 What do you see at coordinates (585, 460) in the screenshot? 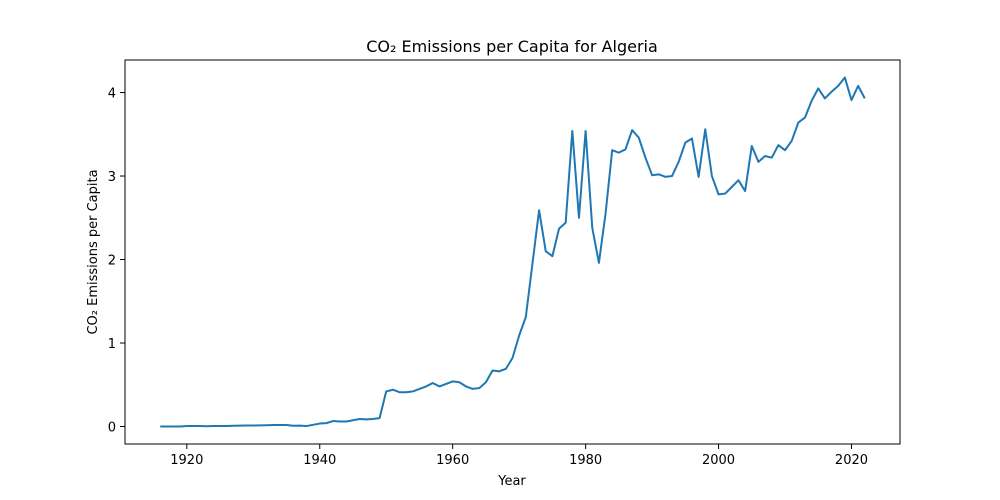
I see `x-tick-label: 1980` at bounding box center [585, 460].